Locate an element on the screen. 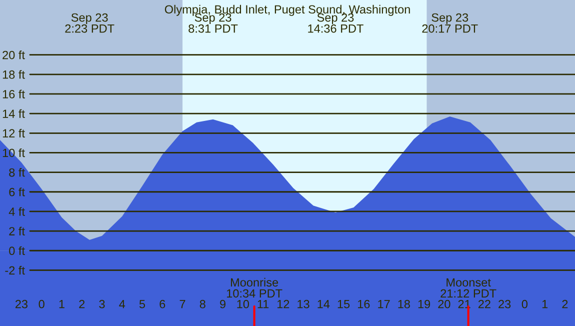 Image resolution: width=575 pixels, height=326 pixels. y-tick-label: 20 ft is located at coordinates (13, 55).